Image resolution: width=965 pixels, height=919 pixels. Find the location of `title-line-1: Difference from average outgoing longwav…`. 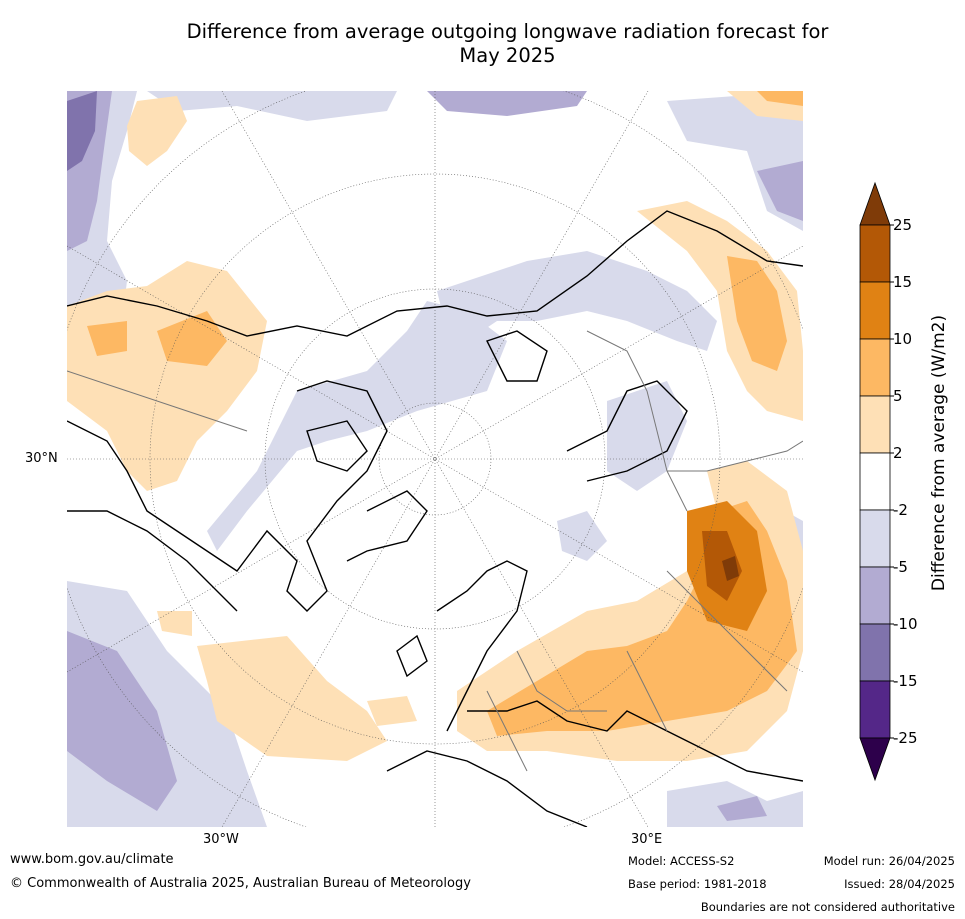

title-line-1: Difference from average outgoing longwav… is located at coordinates (507, 31).